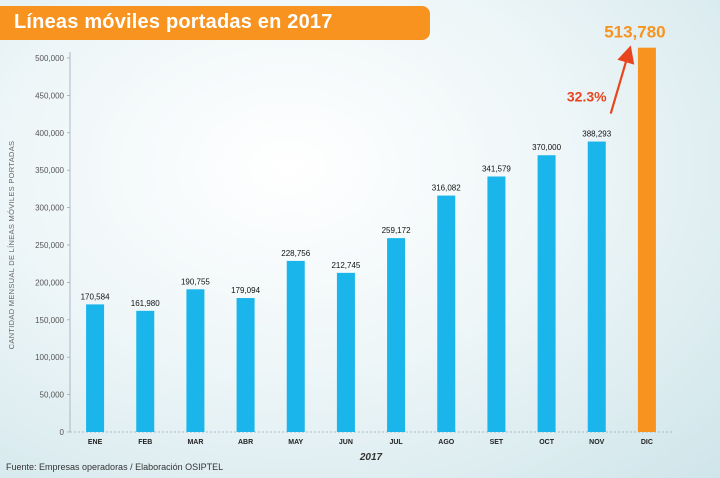 This screenshot has height=478, width=720. I want to click on y-tick-label: 450,000, so click(49, 95).